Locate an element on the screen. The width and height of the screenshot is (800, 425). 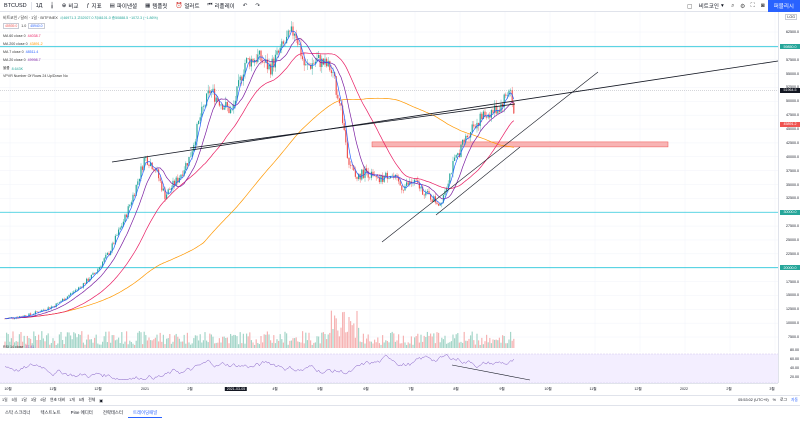
financials-icon: ▤ is located at coordinates (112, 5).